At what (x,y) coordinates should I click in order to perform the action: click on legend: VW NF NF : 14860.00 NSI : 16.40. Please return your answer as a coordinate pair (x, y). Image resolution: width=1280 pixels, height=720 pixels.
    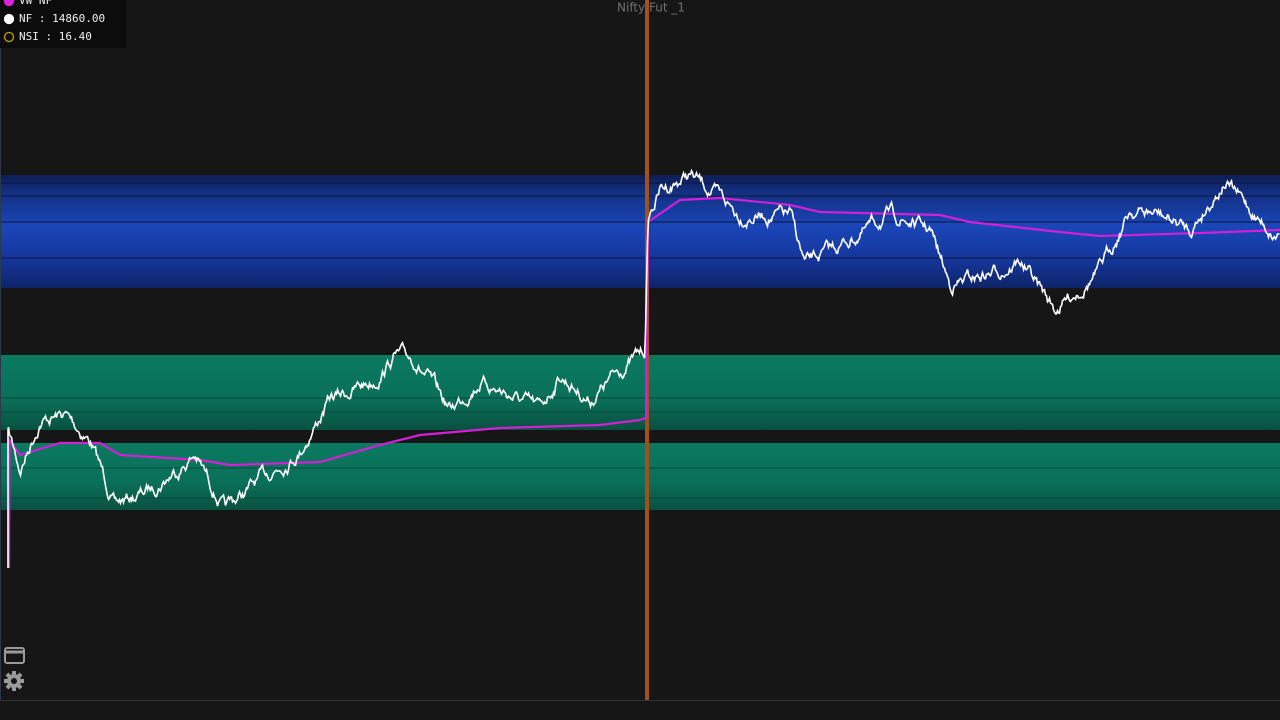
    Looking at the image, I should click on (63, 24).